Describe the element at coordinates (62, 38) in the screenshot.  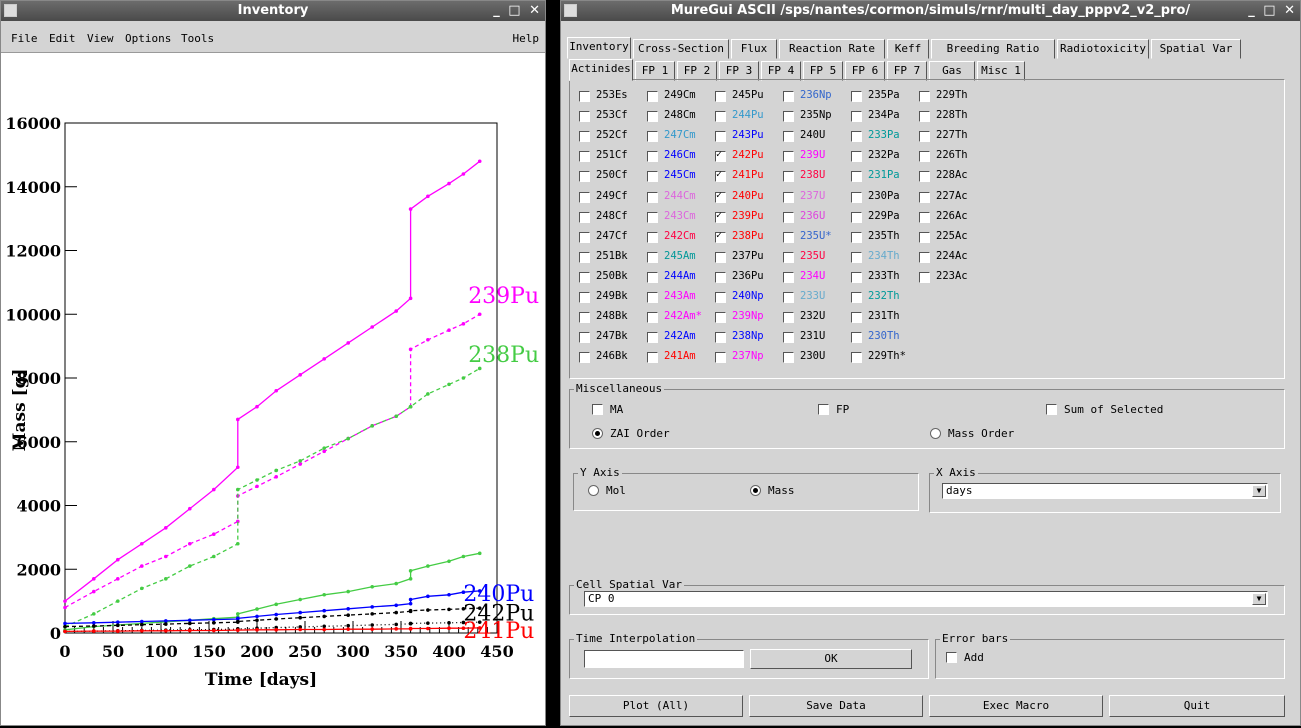
I see `menu-edit: Edit` at that location.